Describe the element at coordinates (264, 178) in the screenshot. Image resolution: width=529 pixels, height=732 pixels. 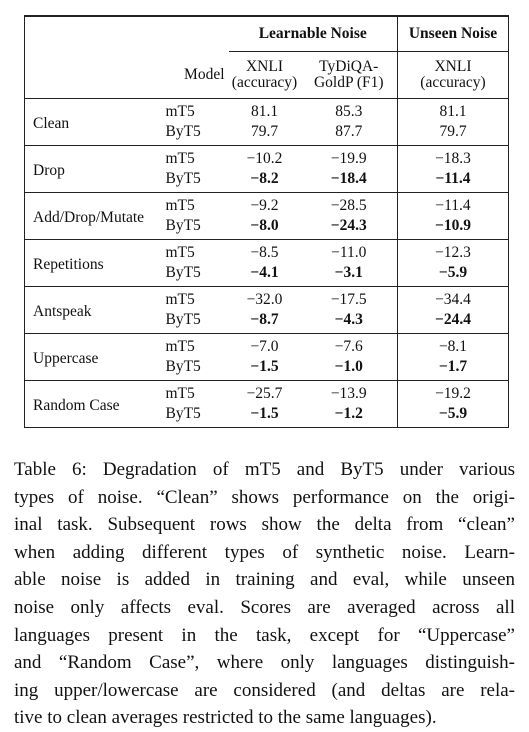
I see `score: −8.2` at that location.